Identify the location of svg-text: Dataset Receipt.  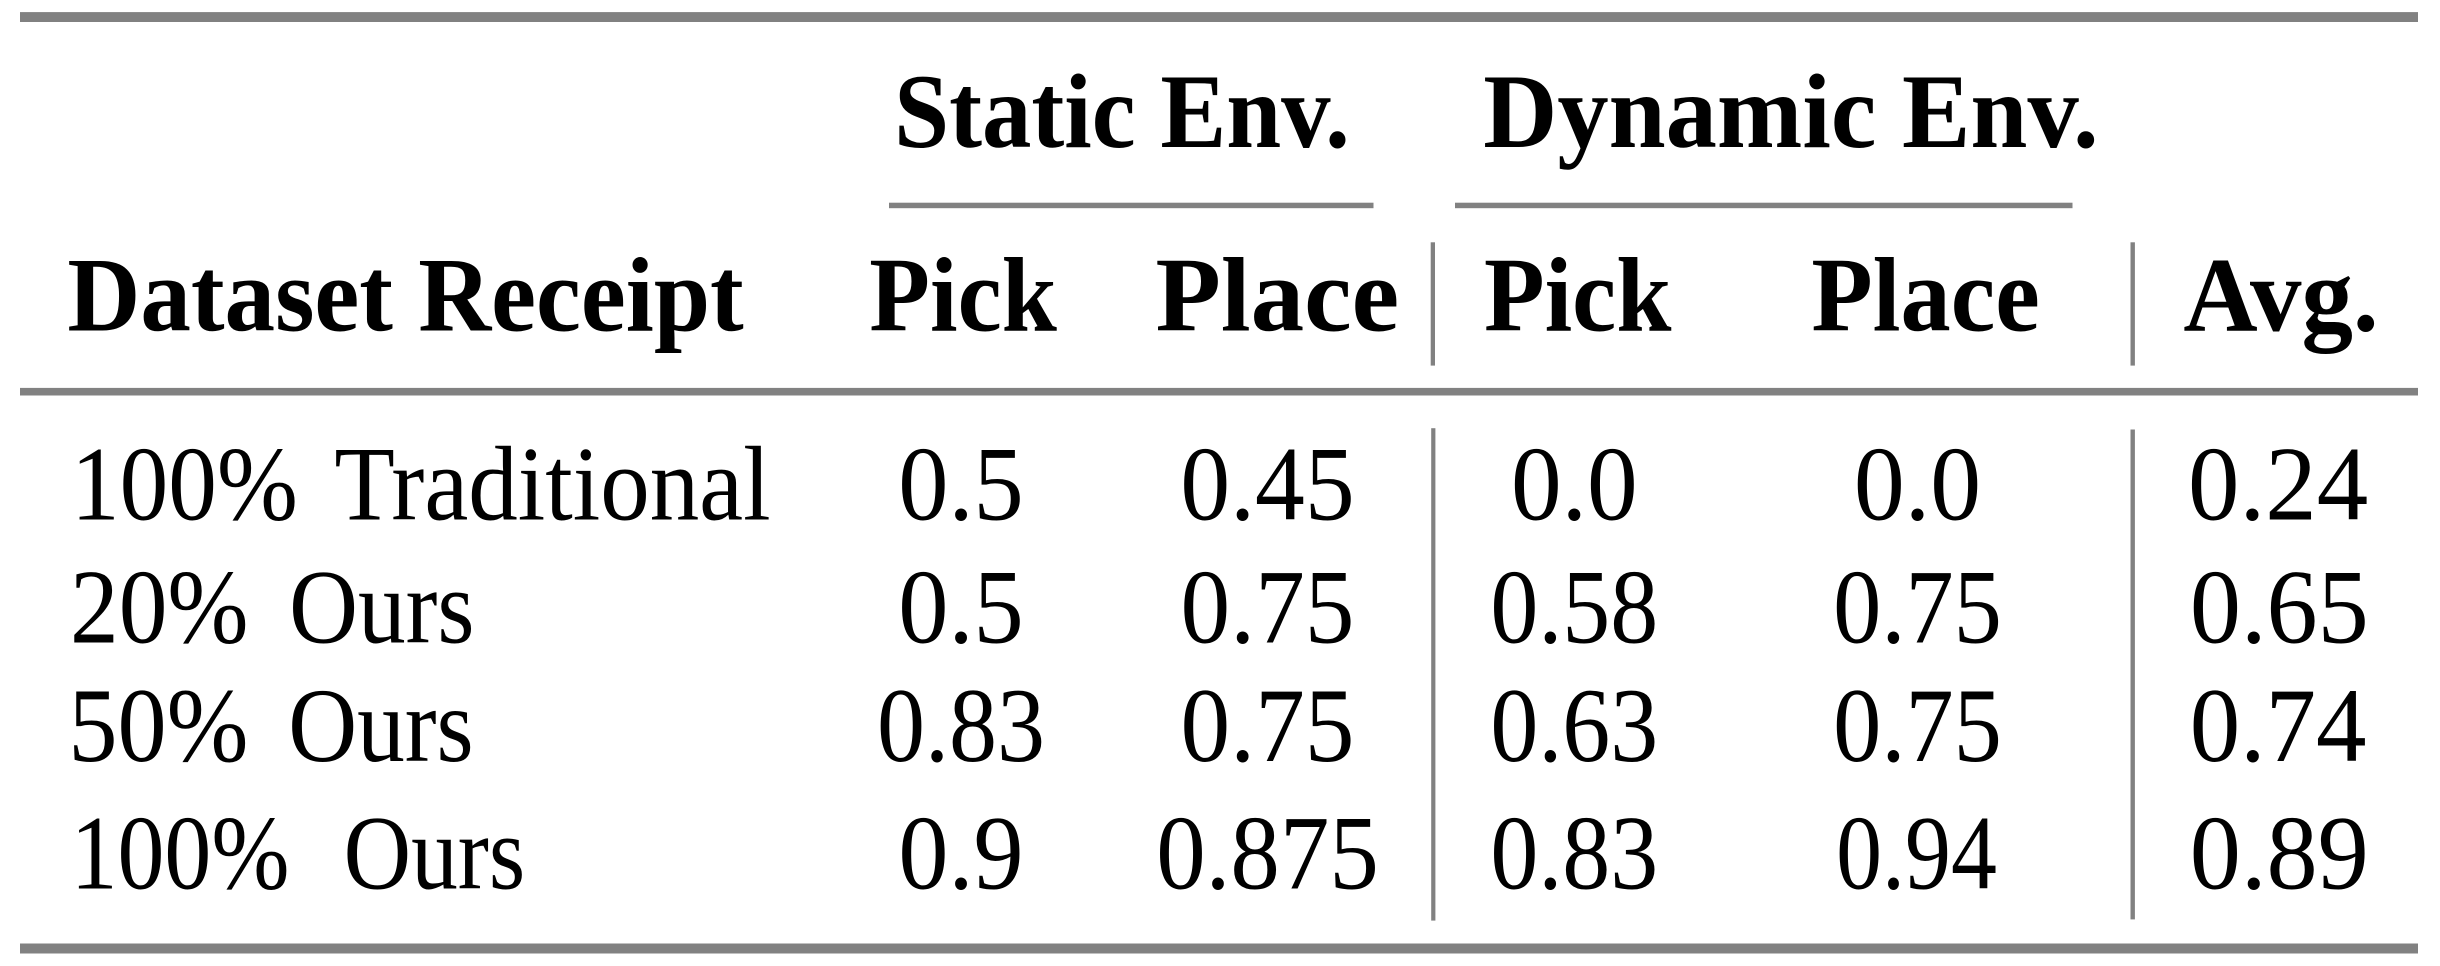
(405, 295).